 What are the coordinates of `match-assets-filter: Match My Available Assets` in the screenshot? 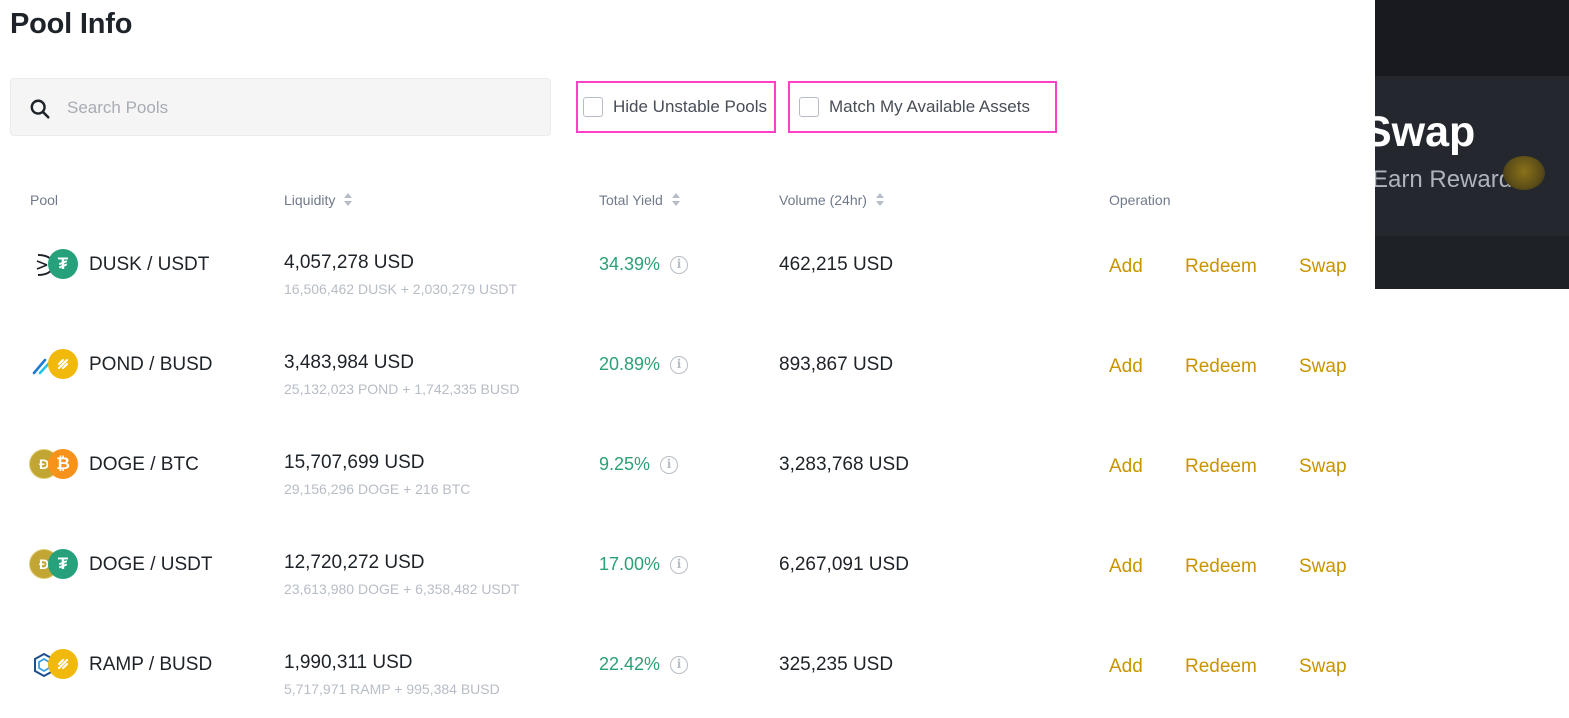 It's located at (922, 107).